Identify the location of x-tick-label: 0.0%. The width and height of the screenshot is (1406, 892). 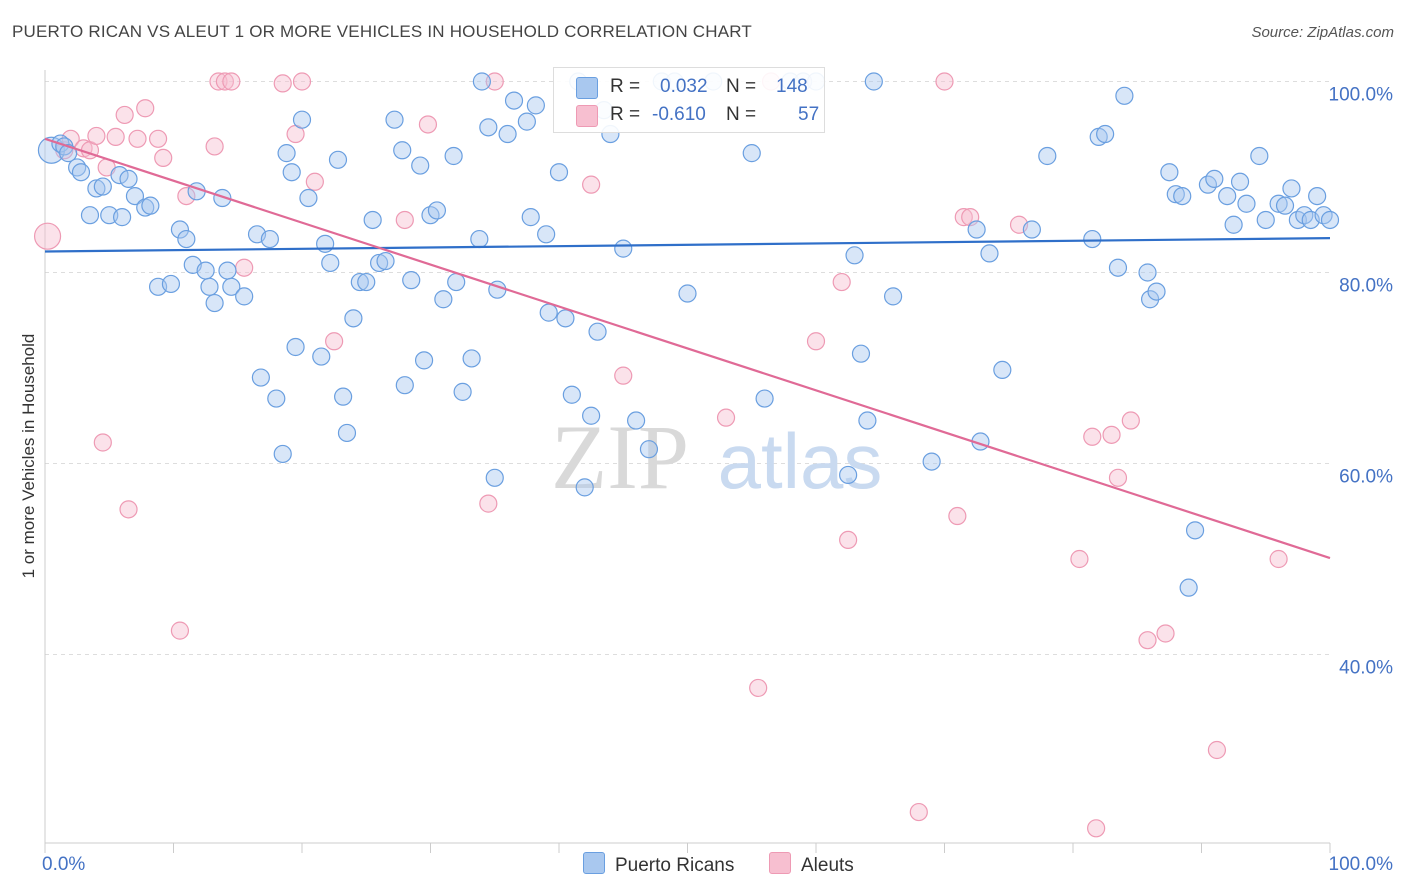
(63, 864).